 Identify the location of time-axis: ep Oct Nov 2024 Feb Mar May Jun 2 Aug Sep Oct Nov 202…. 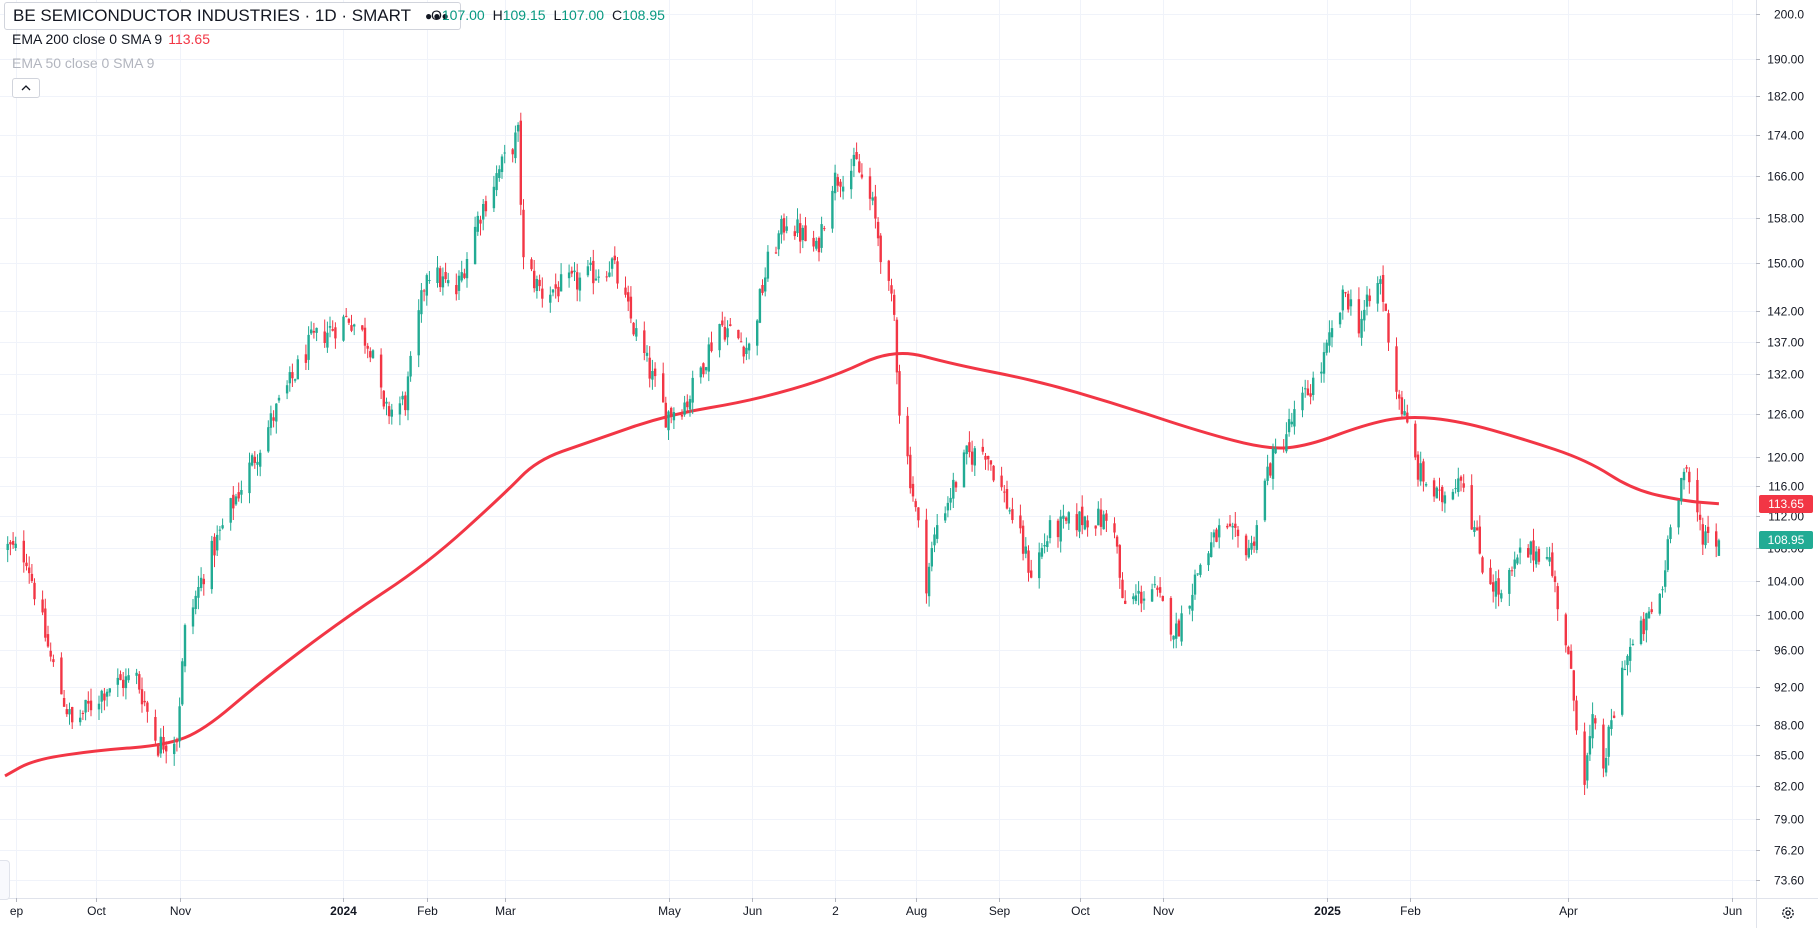
(876, 908).